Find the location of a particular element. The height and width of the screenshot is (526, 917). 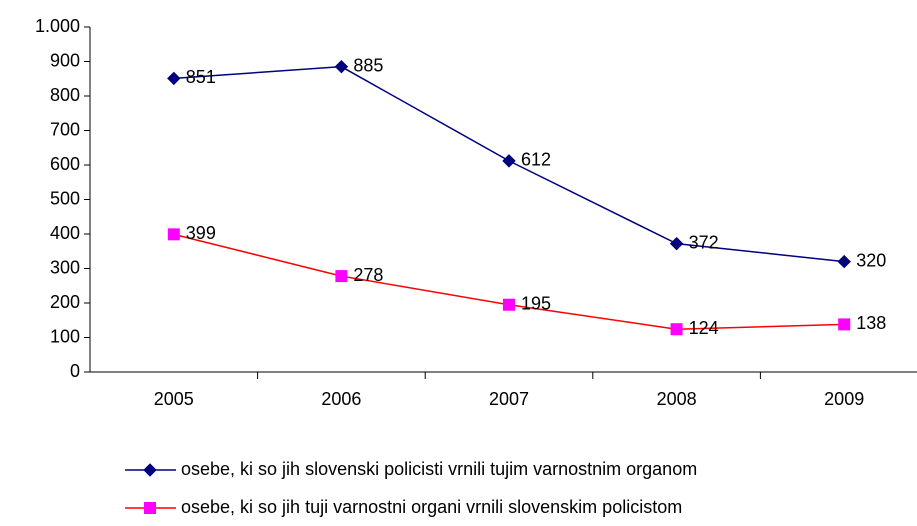

y-tick-label: 0 is located at coordinates (75, 371).